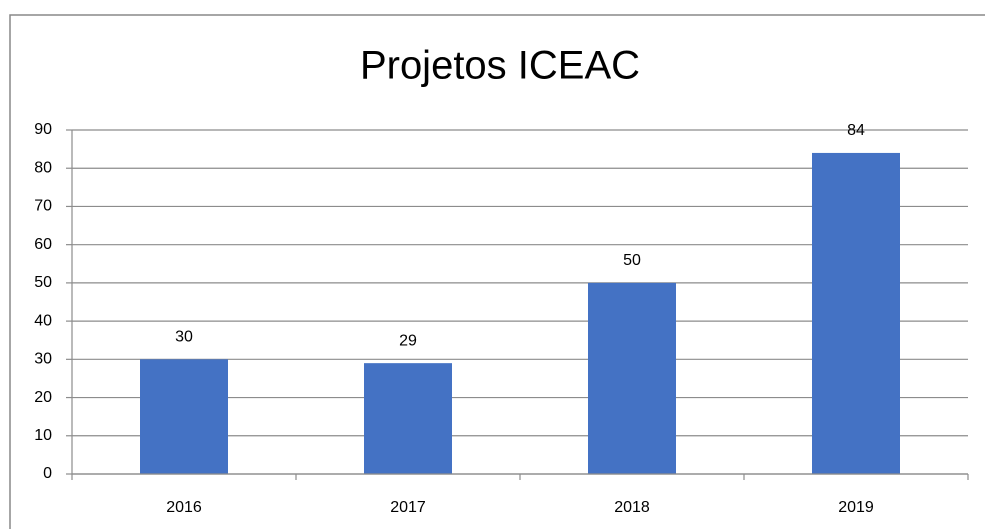 This screenshot has width=985, height=529. Describe the element at coordinates (408, 507) in the screenshot. I see `x-tick-label: 2017` at that location.